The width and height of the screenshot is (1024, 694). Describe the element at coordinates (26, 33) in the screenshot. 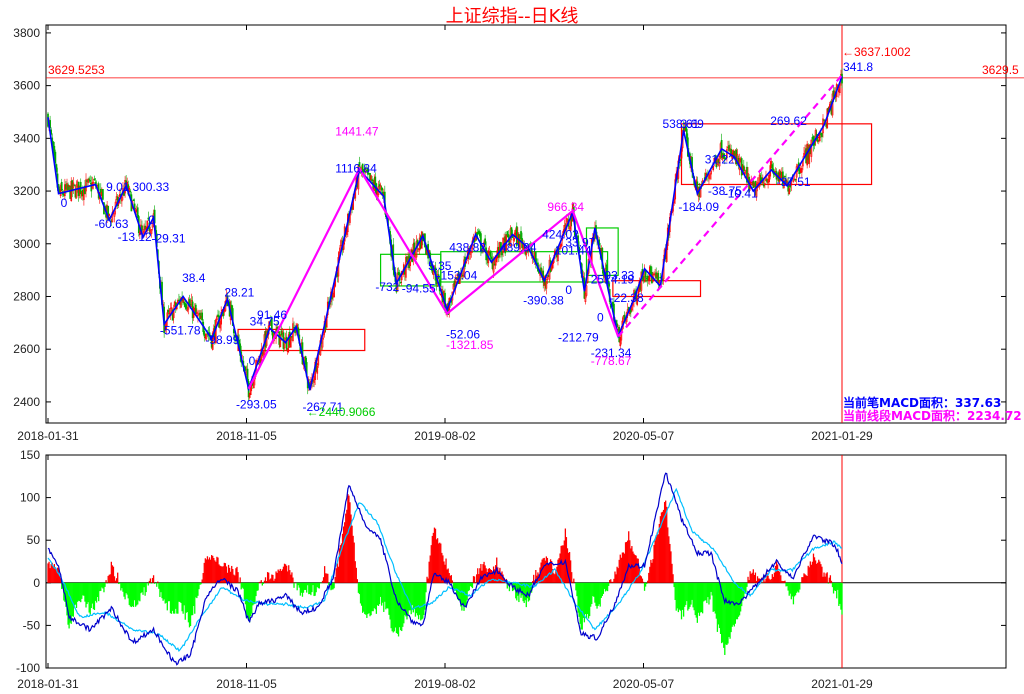

I see `y-tick-label: 3800` at that location.